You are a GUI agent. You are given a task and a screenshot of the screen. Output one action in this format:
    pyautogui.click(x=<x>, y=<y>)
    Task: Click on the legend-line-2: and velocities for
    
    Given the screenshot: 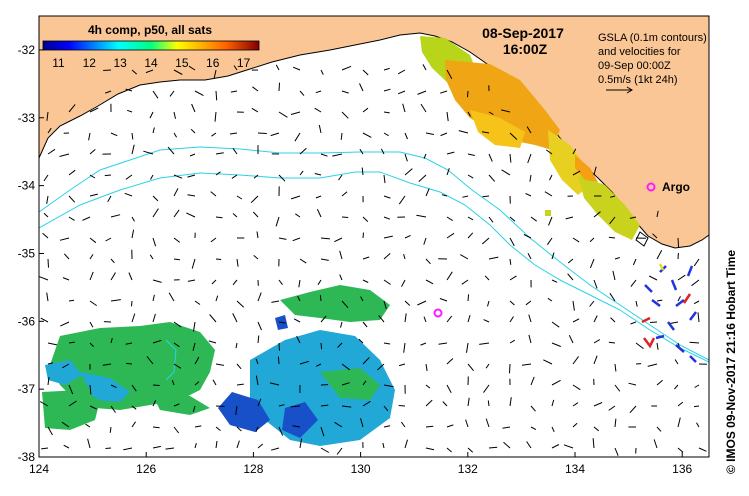 What is the action you would take?
    pyautogui.click(x=639, y=52)
    